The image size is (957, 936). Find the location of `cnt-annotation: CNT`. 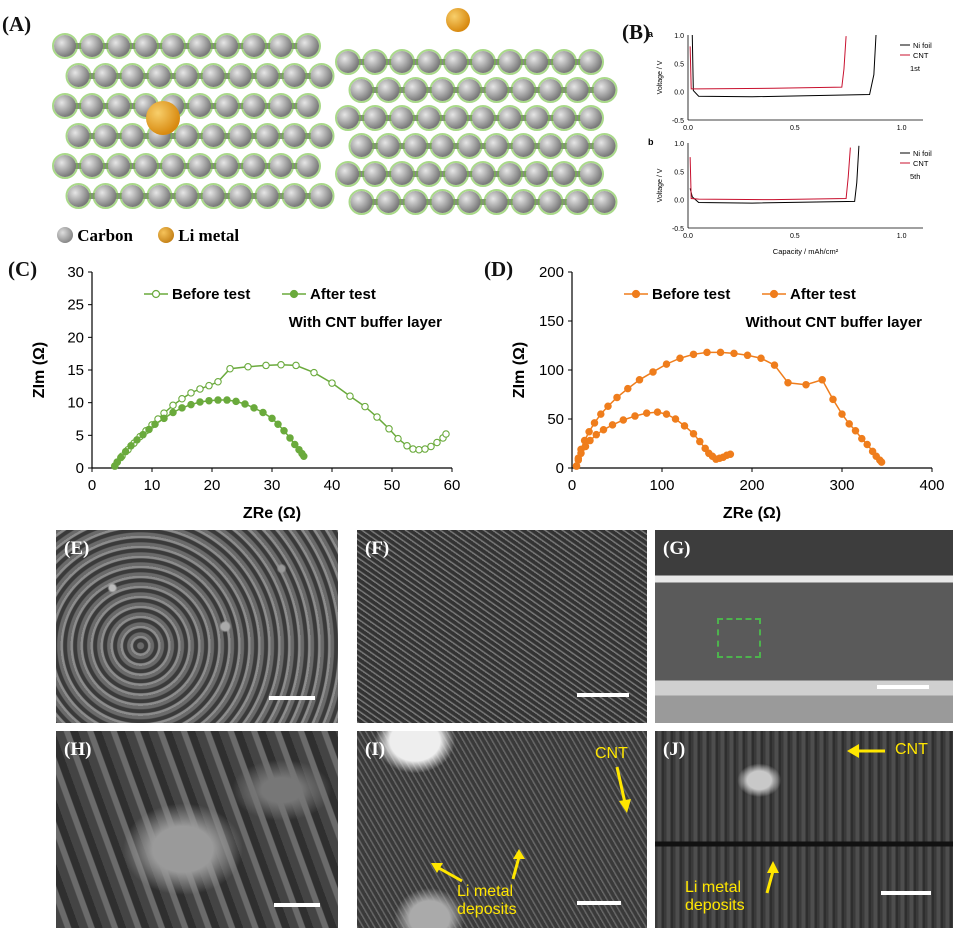

cnt-annotation: CNT is located at coordinates (611, 753).